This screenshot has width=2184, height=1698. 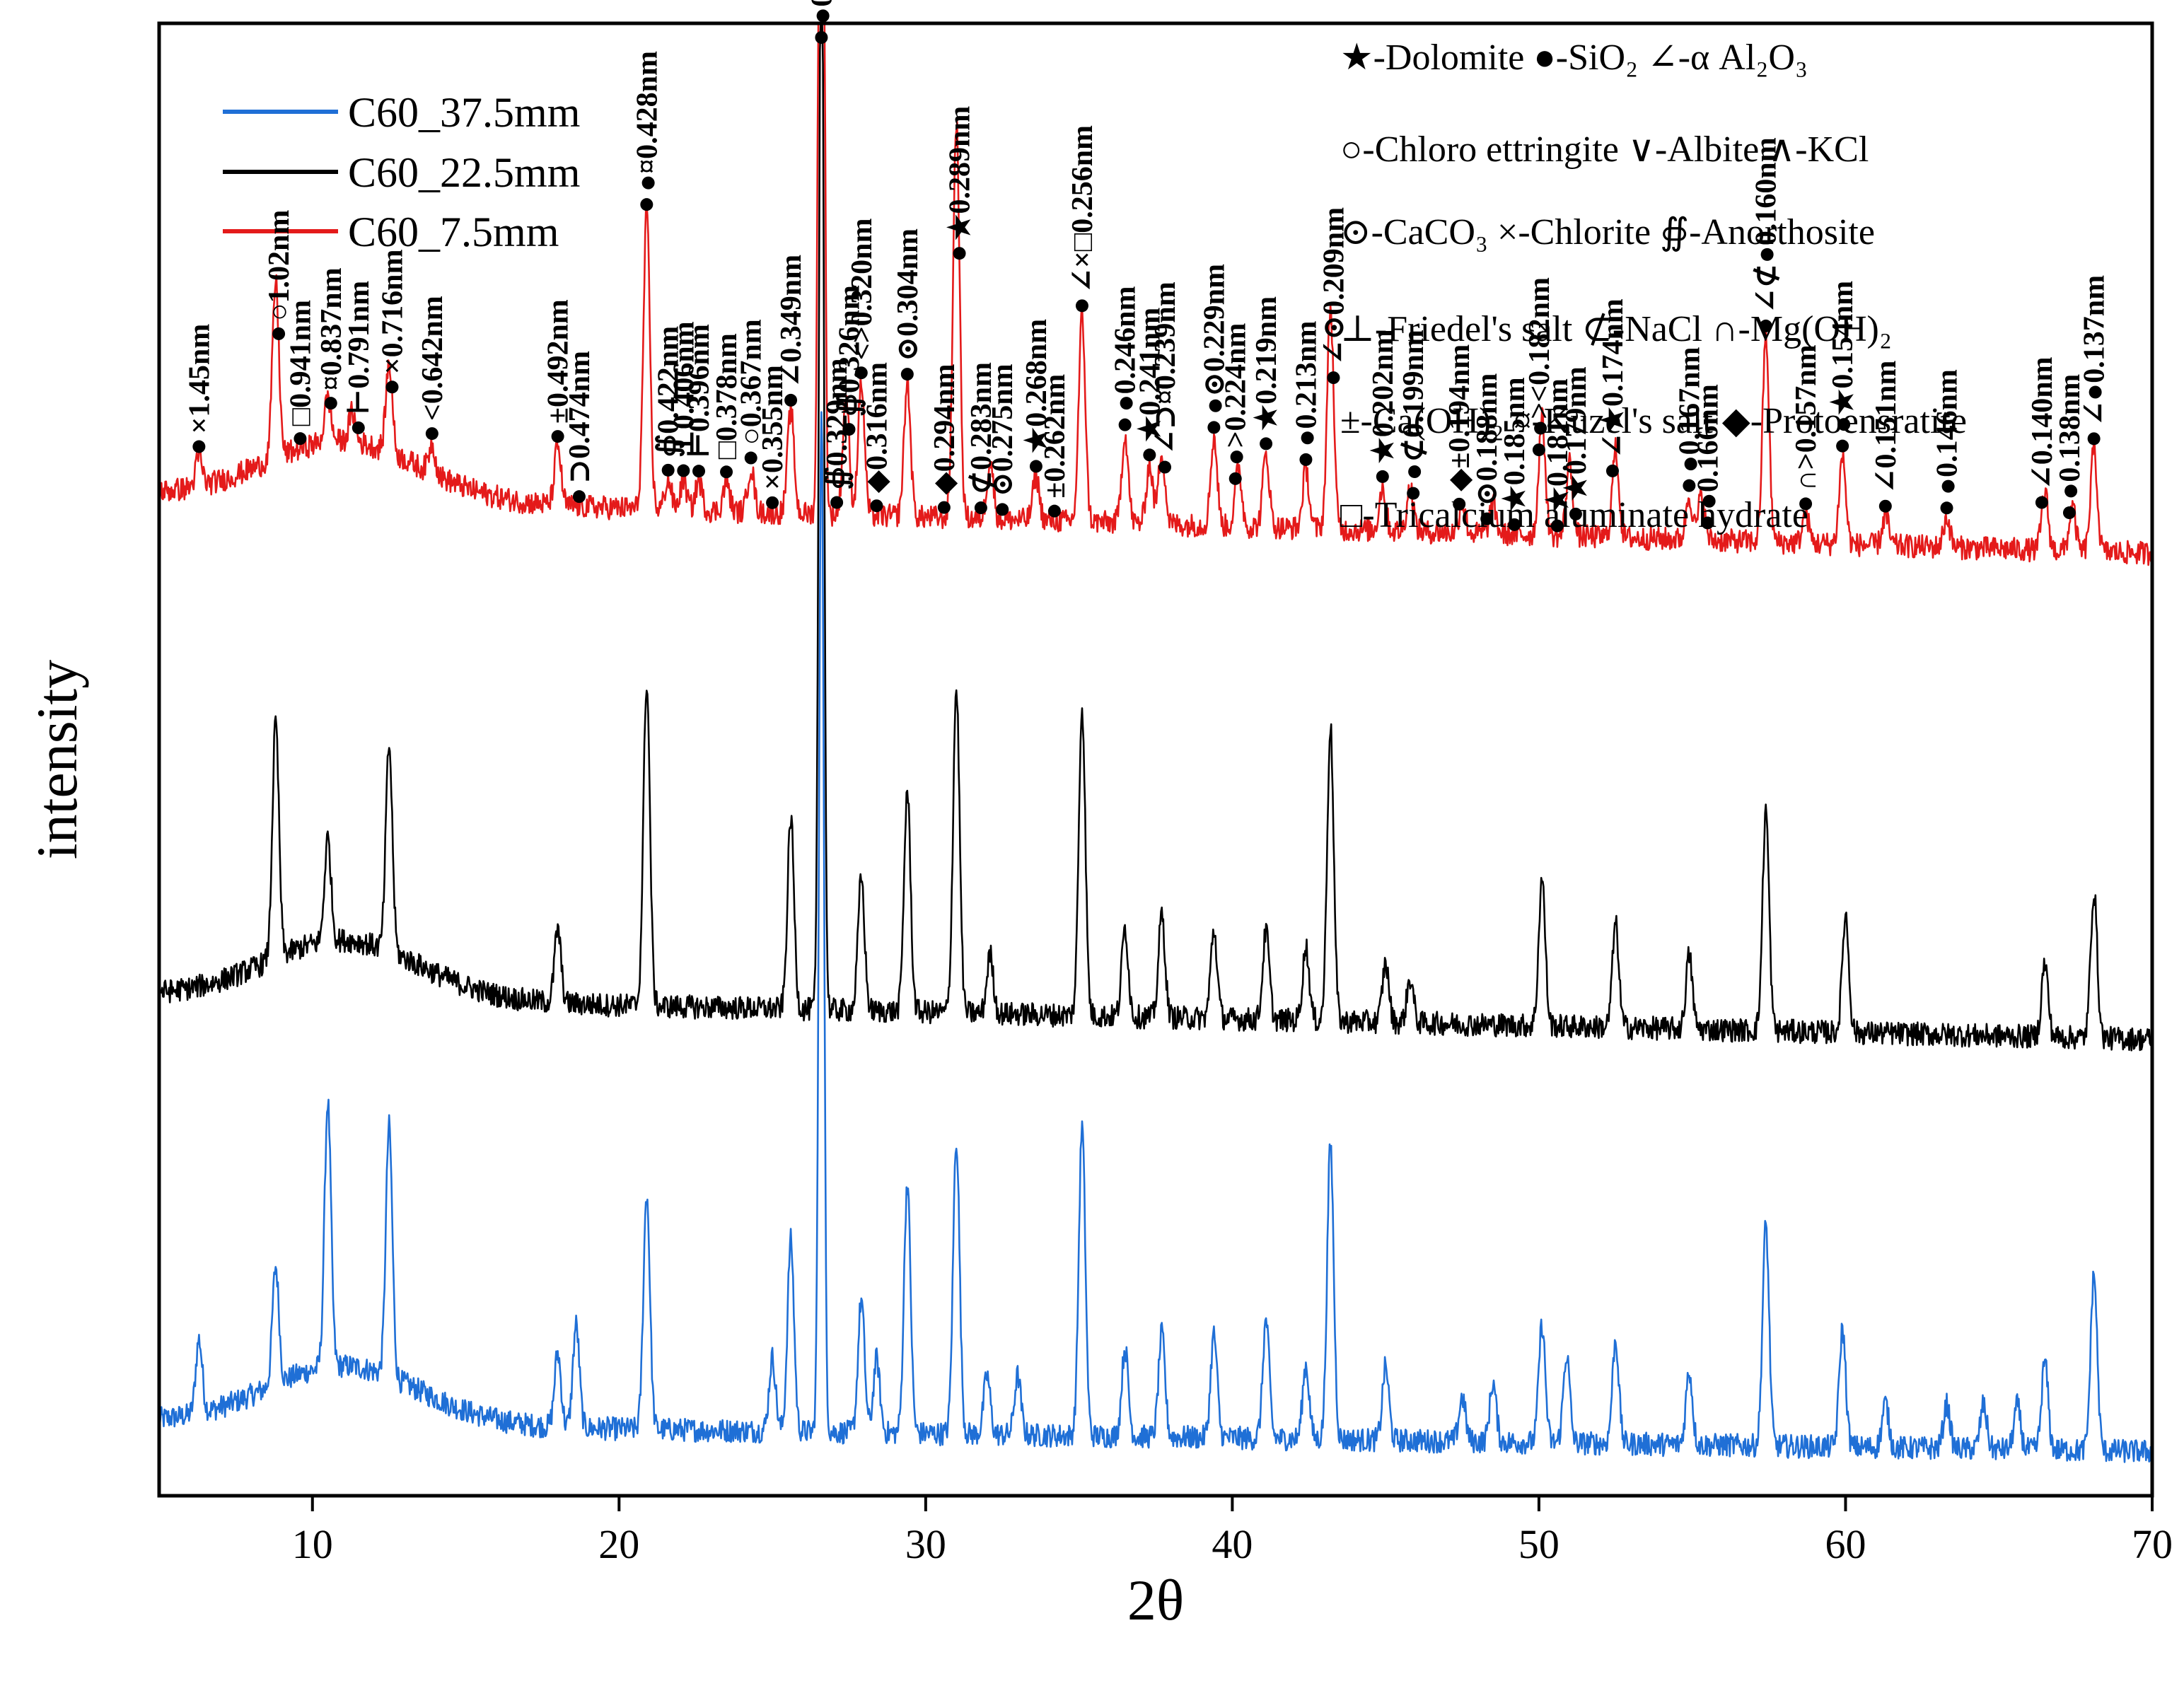 I want to click on peak-label-51: ●★0.154nm, so click(x=1843, y=357).